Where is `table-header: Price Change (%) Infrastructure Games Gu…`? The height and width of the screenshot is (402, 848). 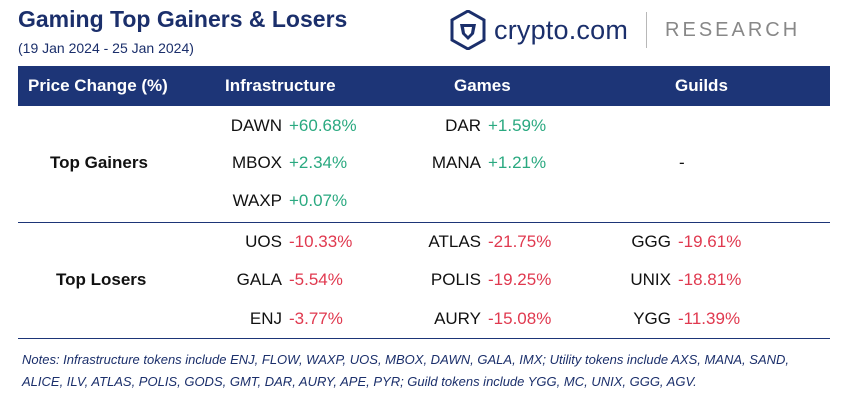 table-header: Price Change (%) Infrastructure Games Gu… is located at coordinates (424, 86).